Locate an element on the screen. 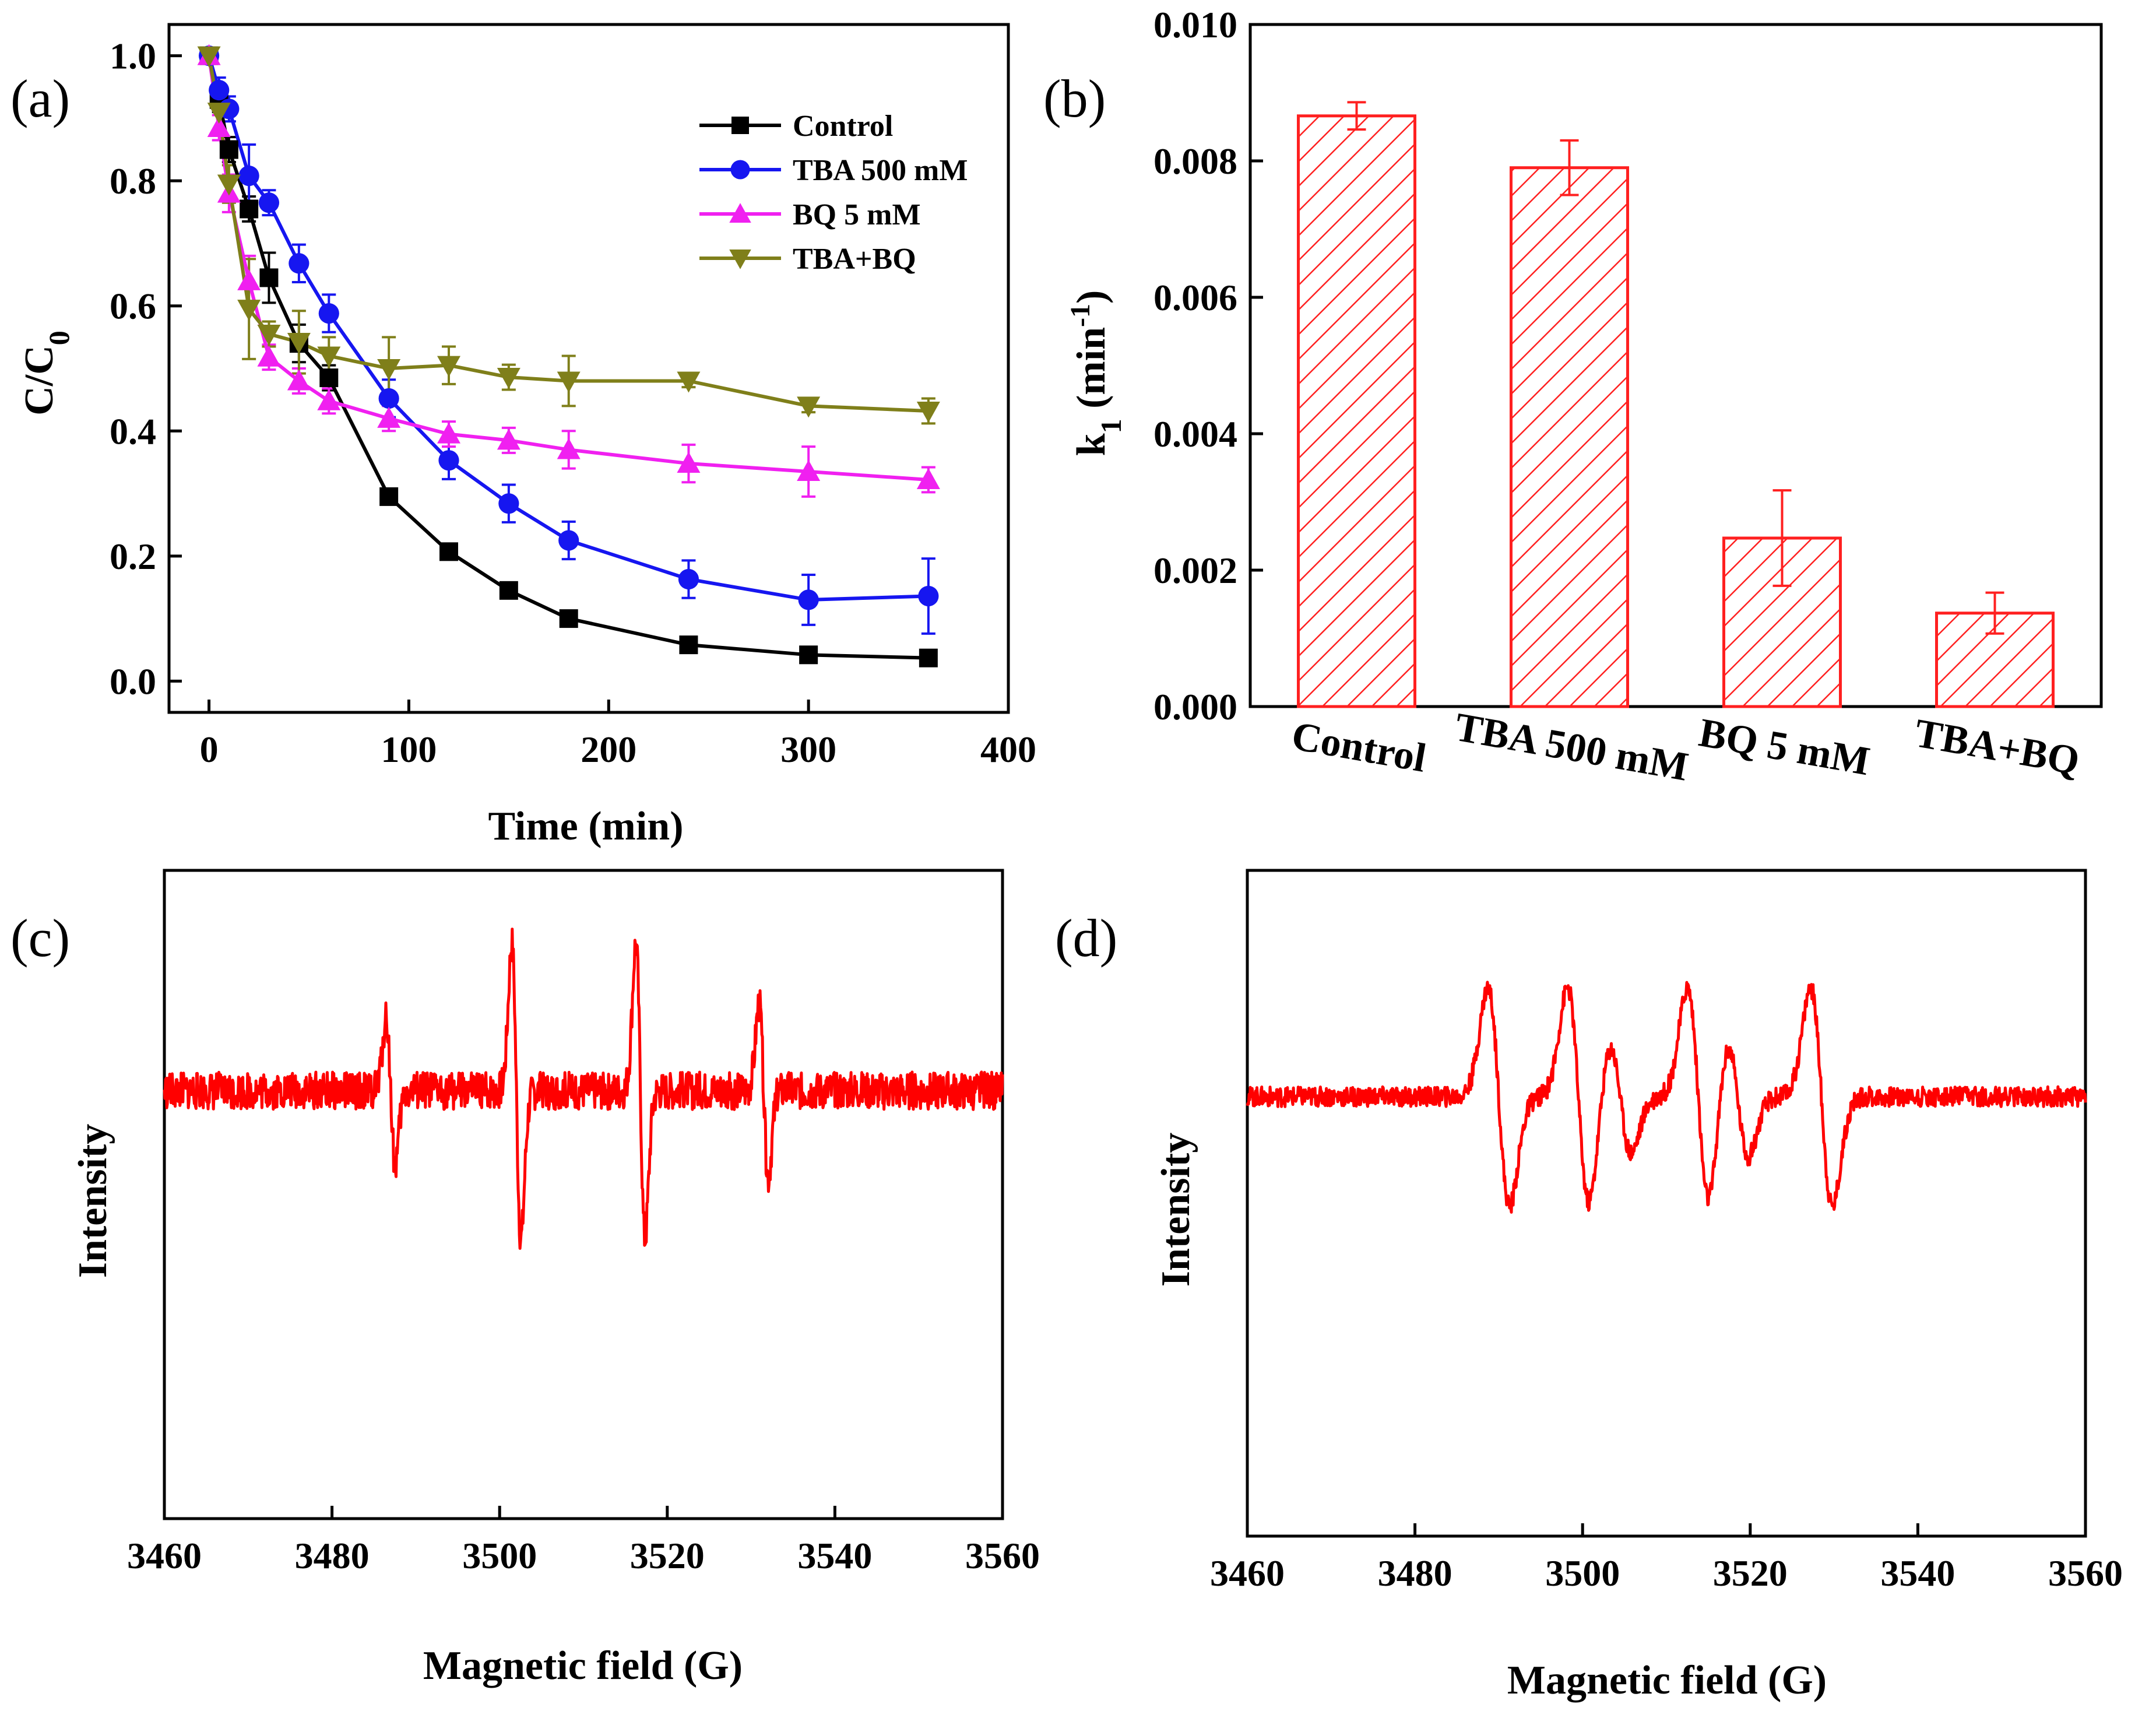  series-line-tba-bq is located at coordinates (567, 234).